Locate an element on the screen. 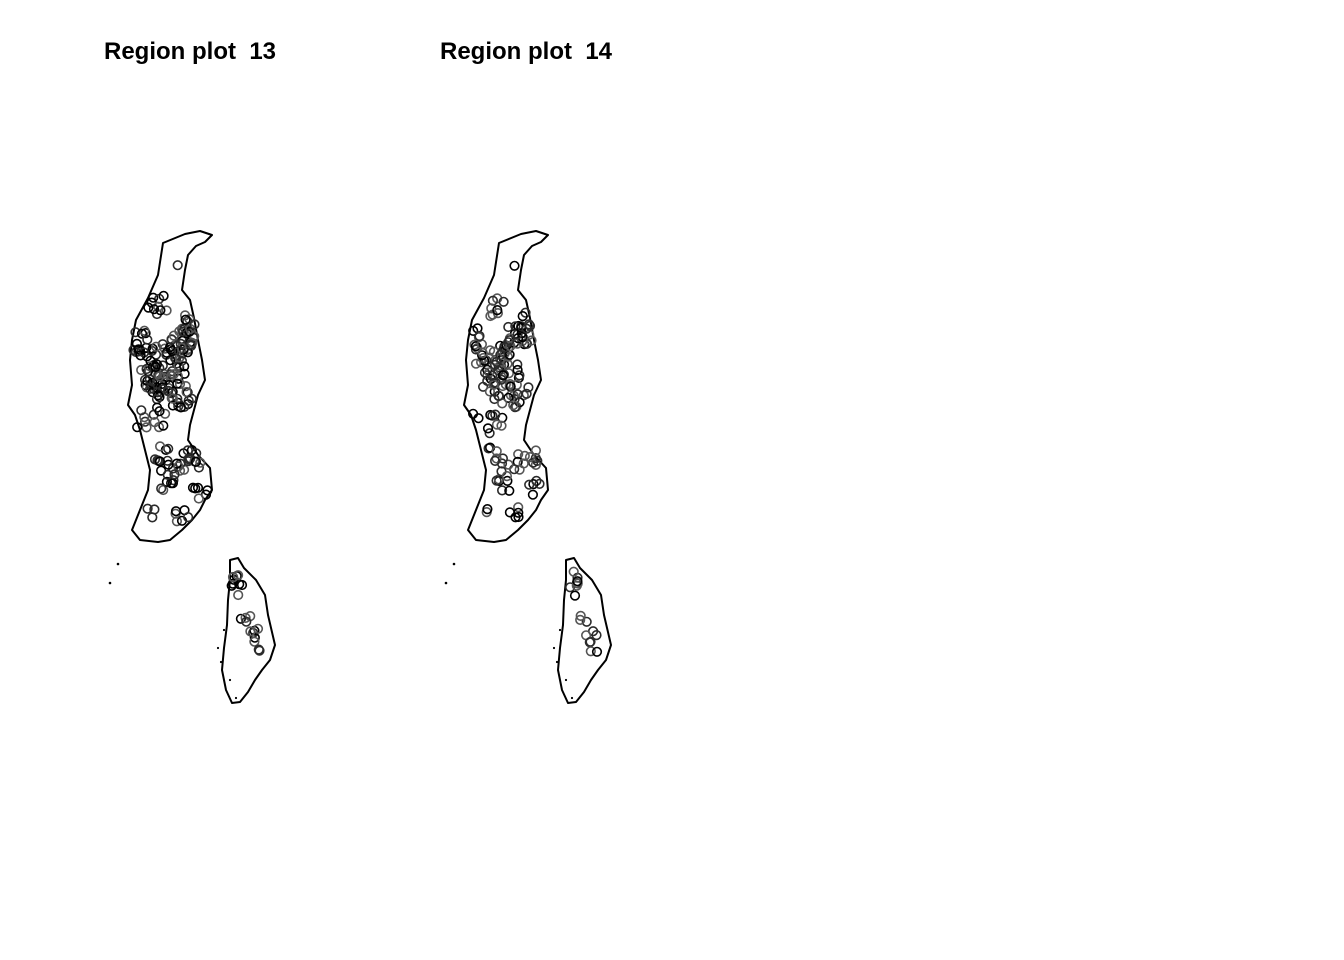  islets is located at coordinates (173, 631).